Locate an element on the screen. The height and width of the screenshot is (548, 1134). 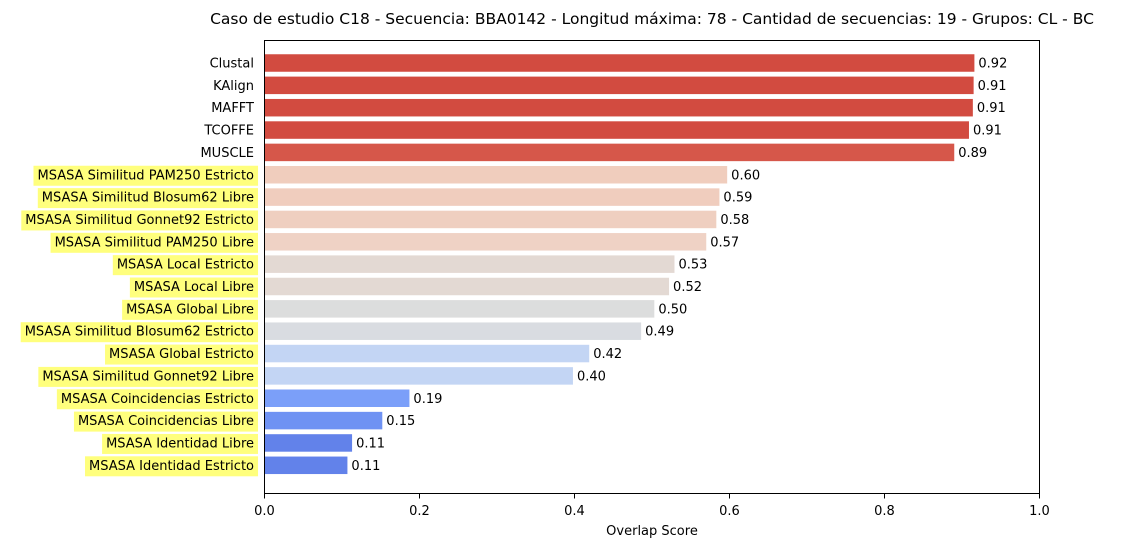
x-tick-label: 0.6 is located at coordinates (729, 511).